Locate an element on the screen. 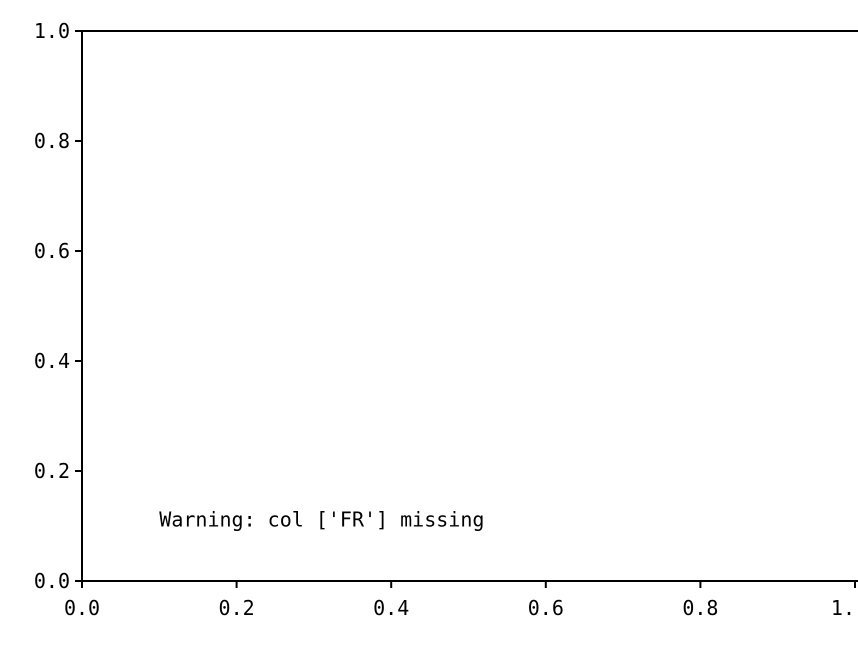 Image resolution: width=858 pixels, height=650 pixels. y-tick-label: 1.0 is located at coordinates (52, 31).